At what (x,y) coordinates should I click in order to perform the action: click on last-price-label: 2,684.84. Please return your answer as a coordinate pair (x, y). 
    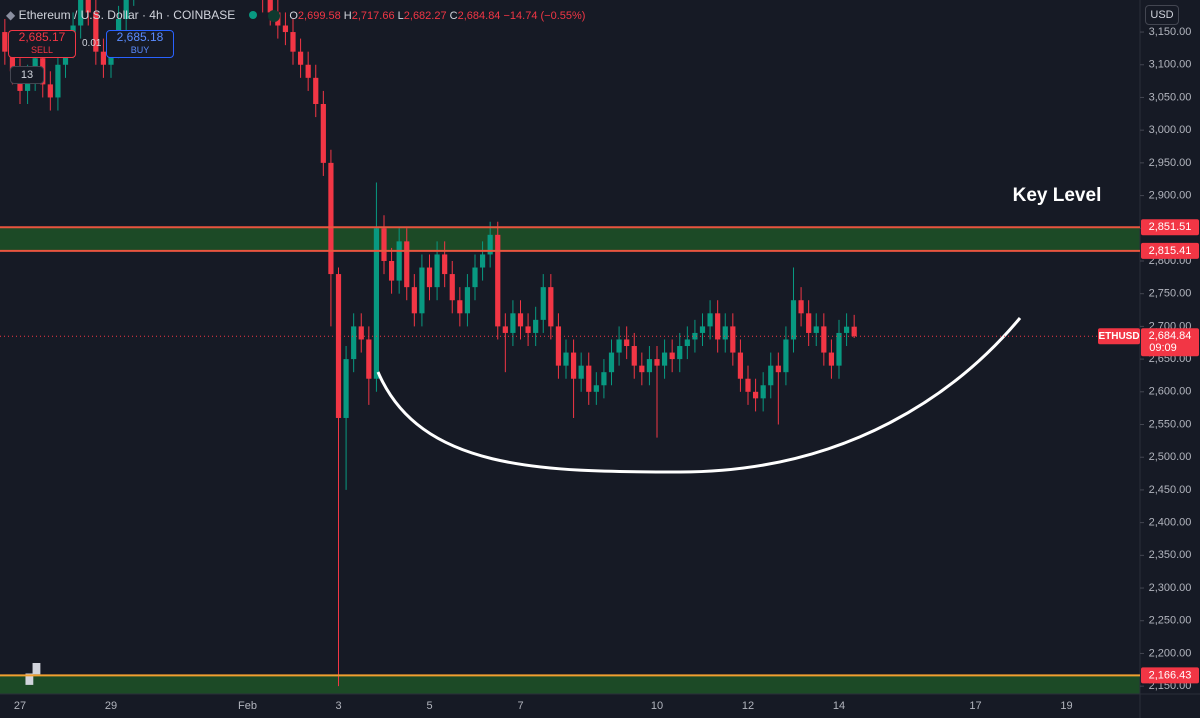
    Looking at the image, I should click on (1170, 336).